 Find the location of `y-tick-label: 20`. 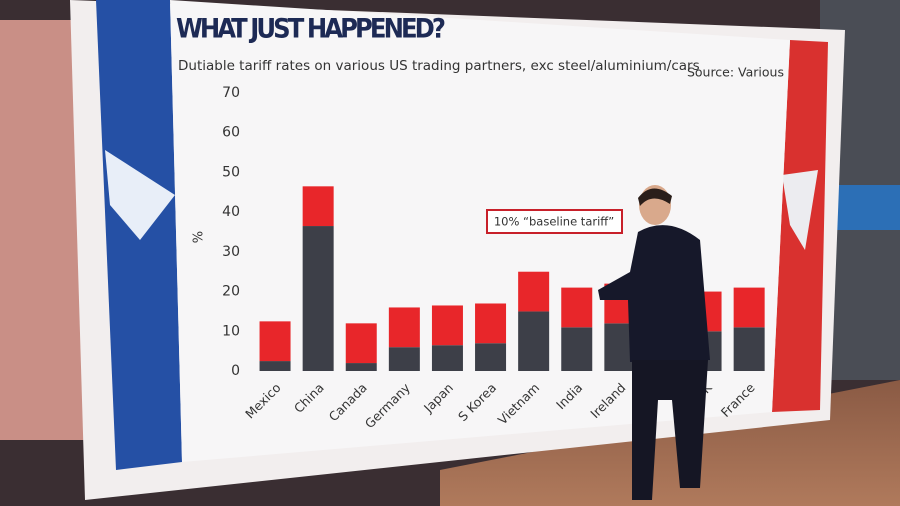

y-tick-label: 20 is located at coordinates (231, 292).